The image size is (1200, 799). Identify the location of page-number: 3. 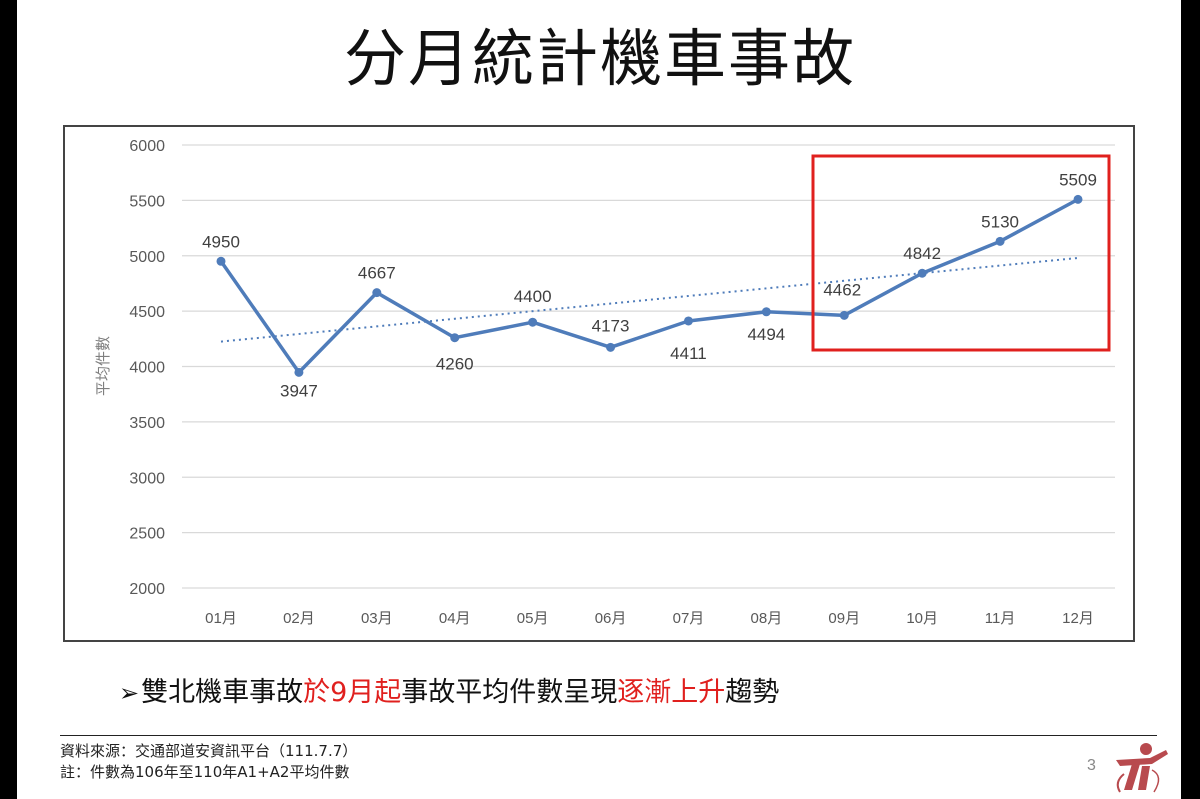
(1091, 765).